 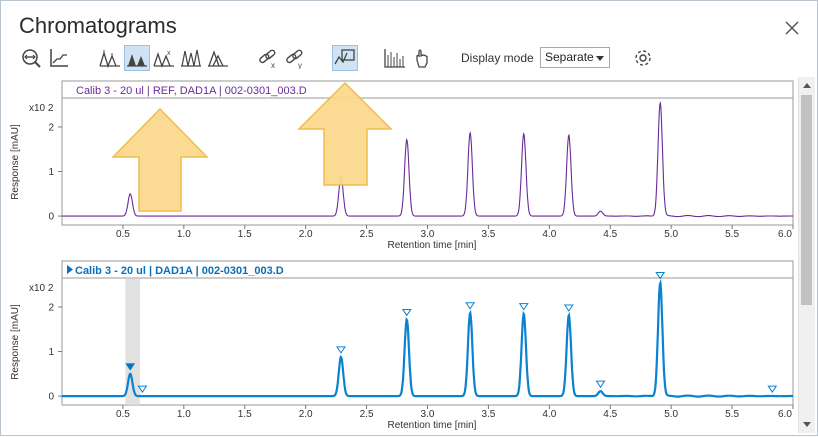 I want to click on chevron-down-icon, so click(x=600, y=58).